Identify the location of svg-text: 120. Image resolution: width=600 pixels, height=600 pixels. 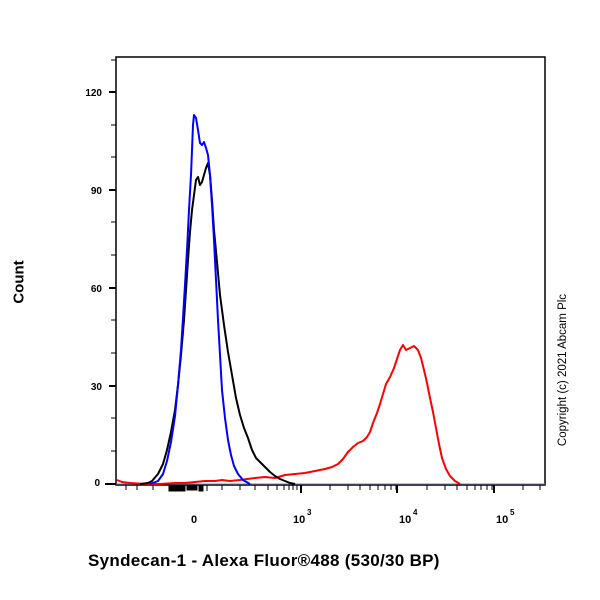
(93, 93).